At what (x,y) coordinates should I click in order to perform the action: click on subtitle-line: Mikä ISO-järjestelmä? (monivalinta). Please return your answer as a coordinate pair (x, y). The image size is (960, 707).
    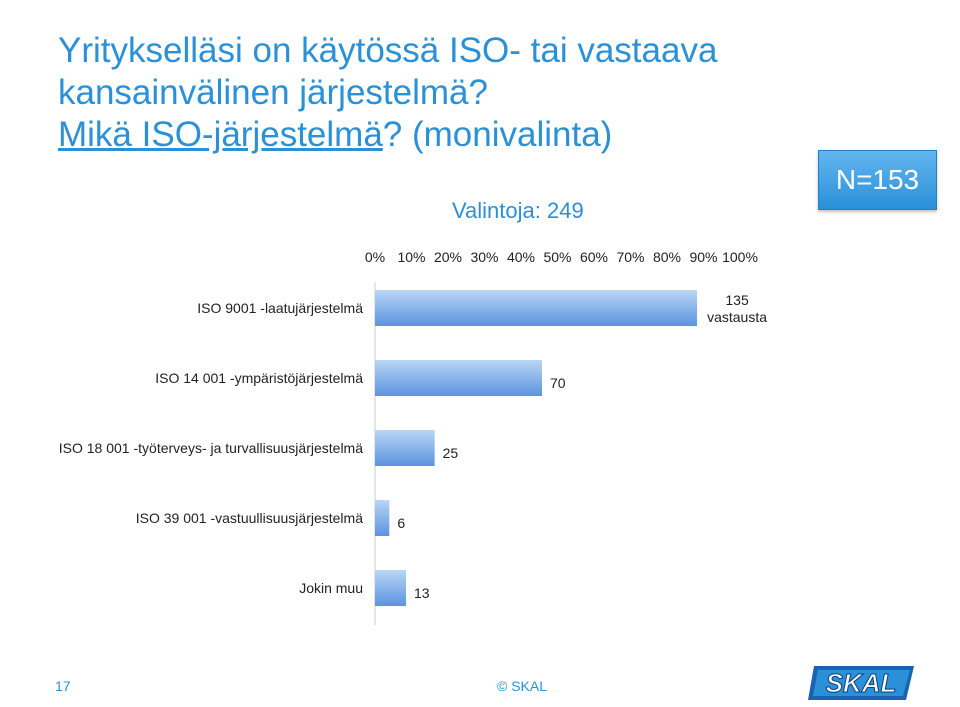
    Looking at the image, I should click on (458, 135).